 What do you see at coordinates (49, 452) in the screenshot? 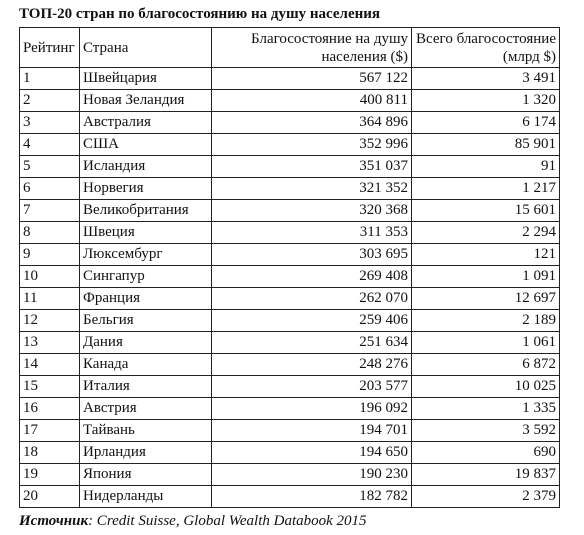
I see `cell-rank: 18` at bounding box center [49, 452].